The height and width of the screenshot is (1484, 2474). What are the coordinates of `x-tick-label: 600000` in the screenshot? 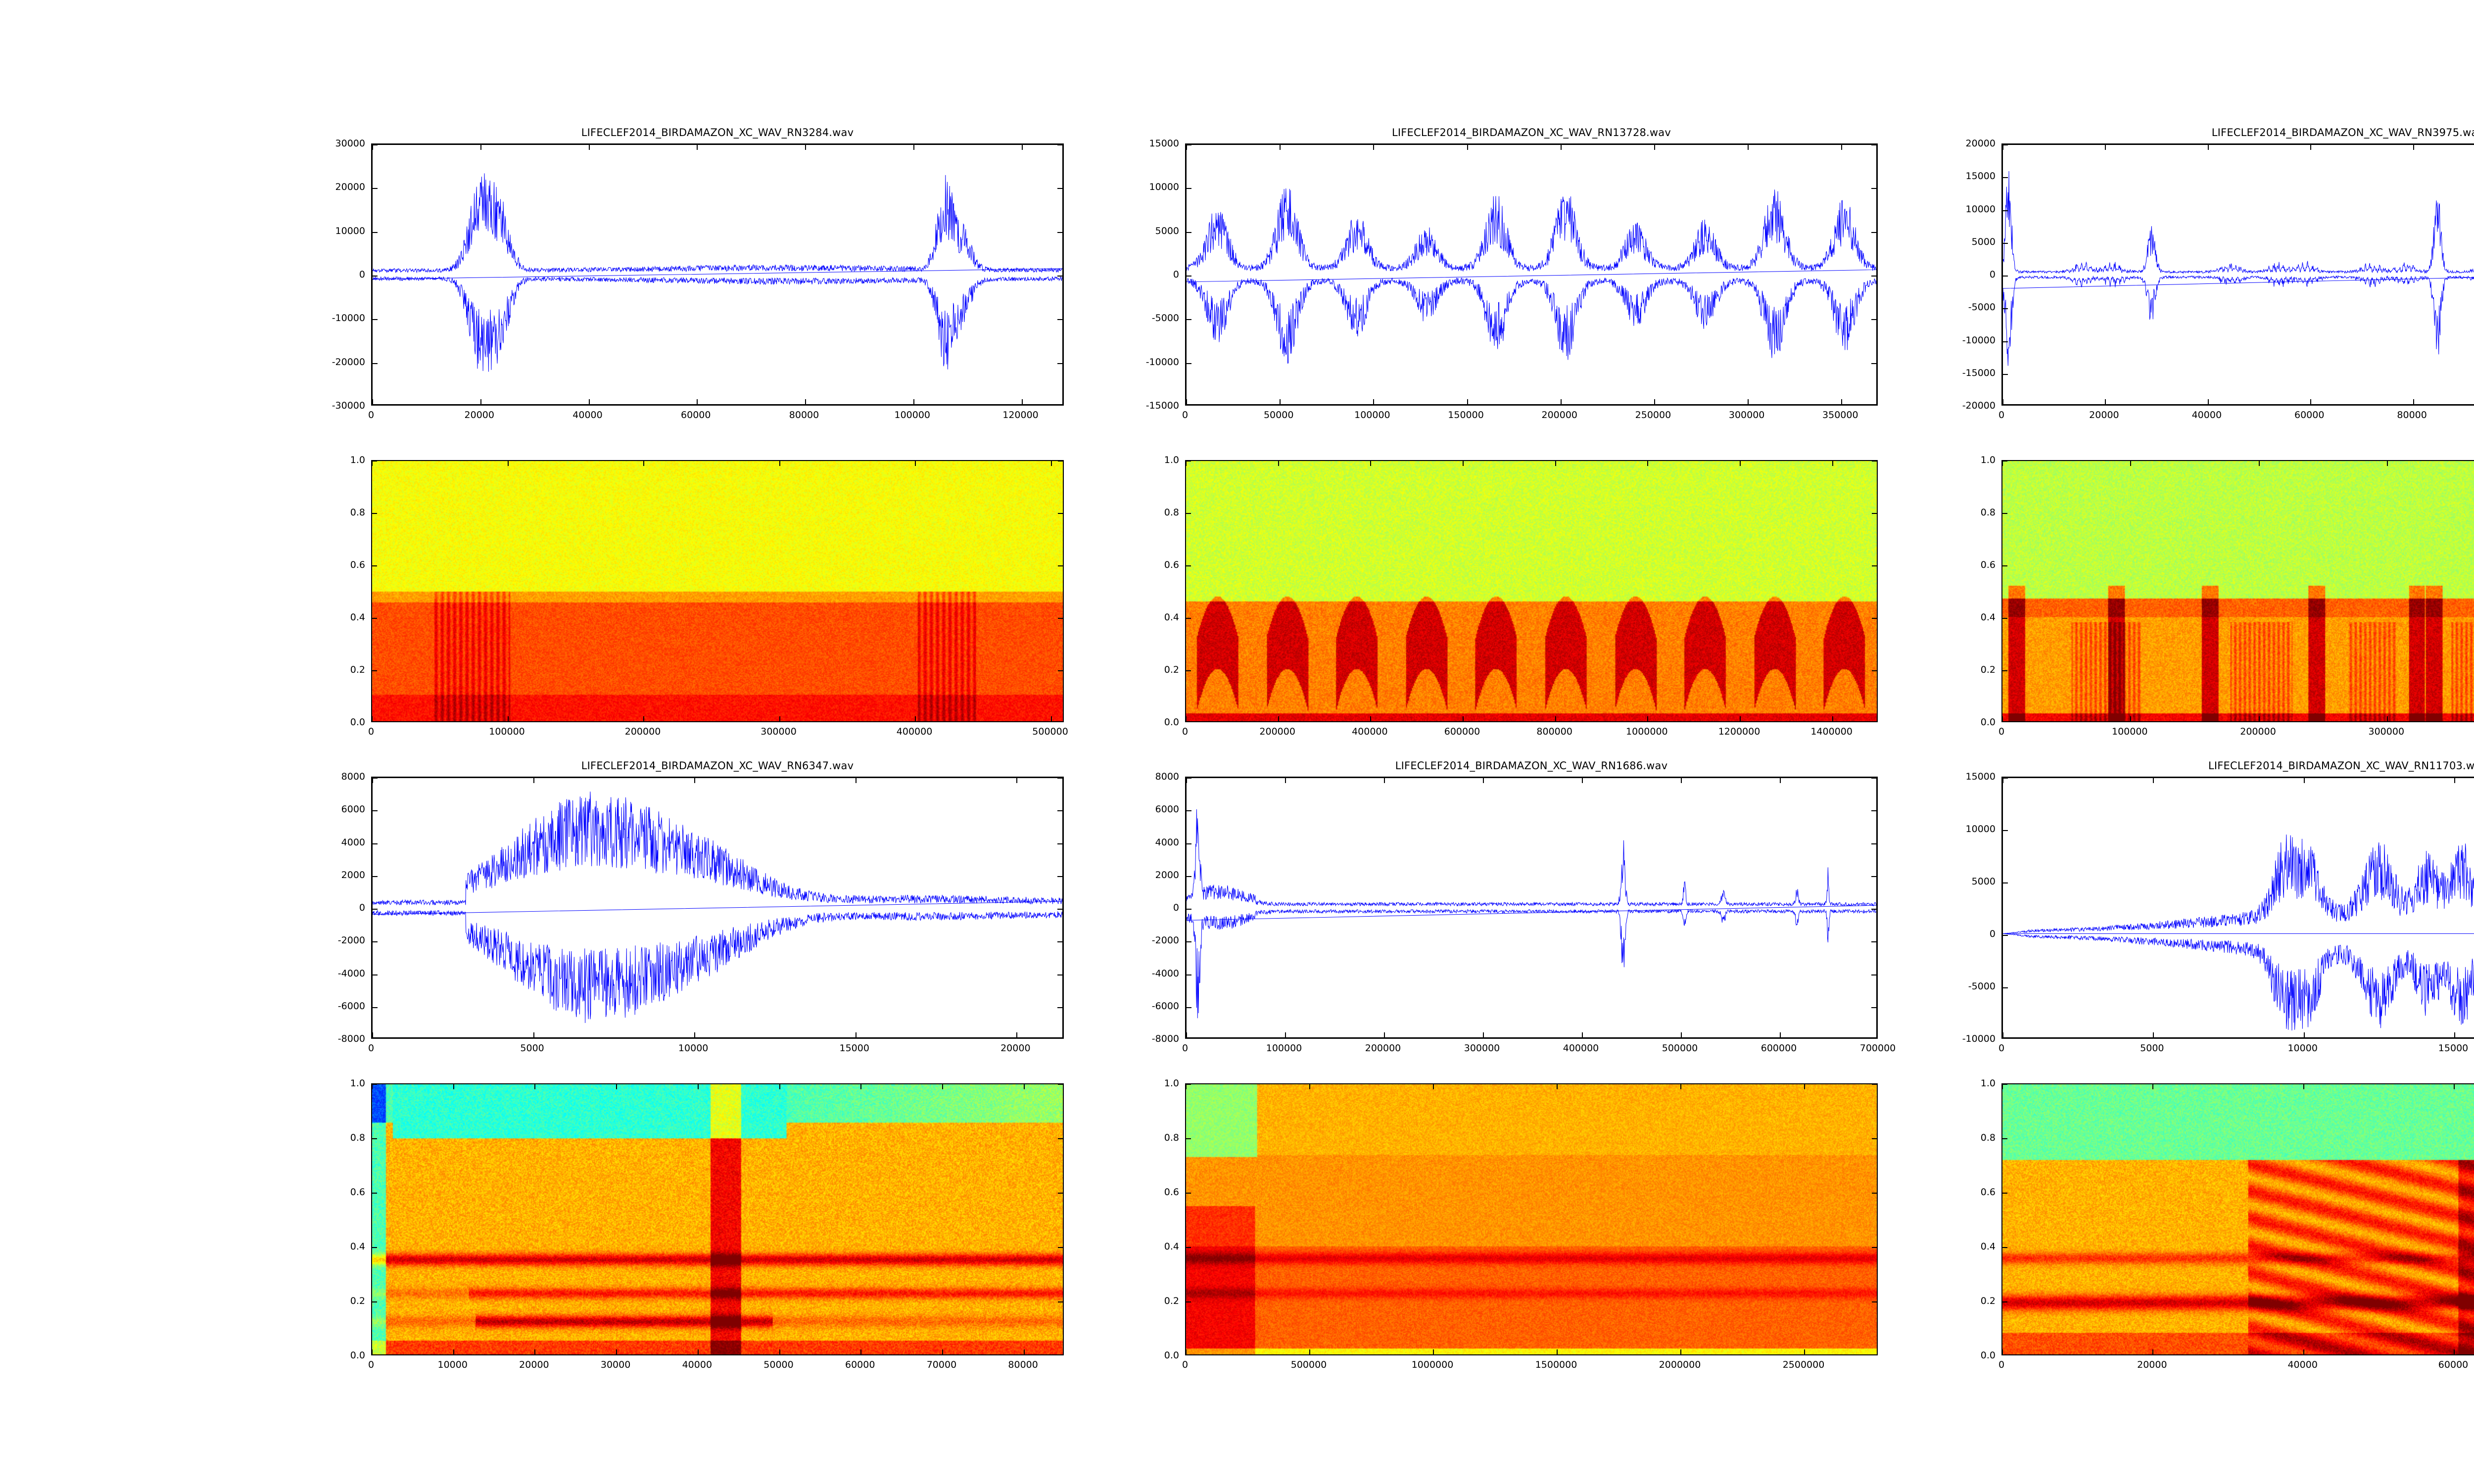 It's located at (1462, 731).